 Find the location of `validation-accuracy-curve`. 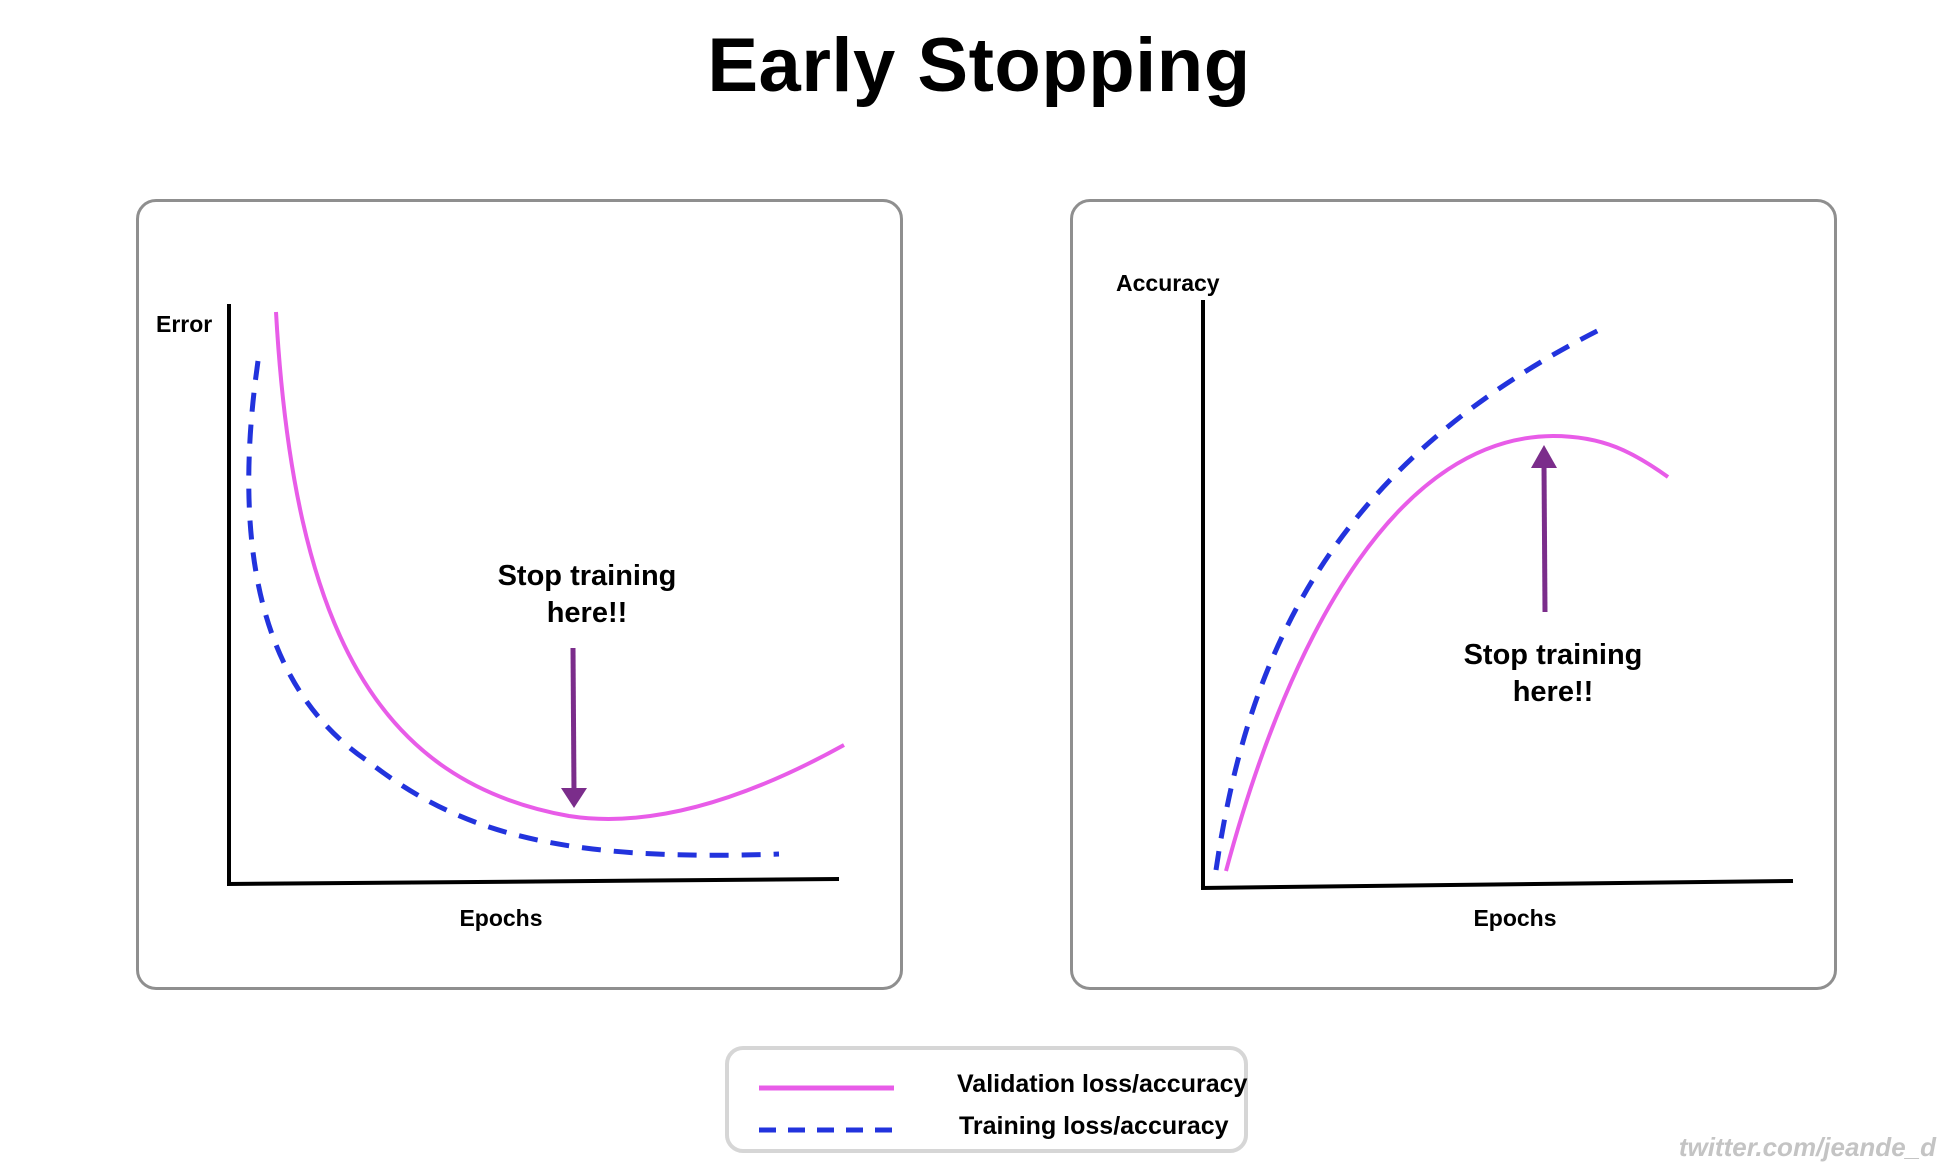

validation-accuracy-curve is located at coordinates (1447, 652).